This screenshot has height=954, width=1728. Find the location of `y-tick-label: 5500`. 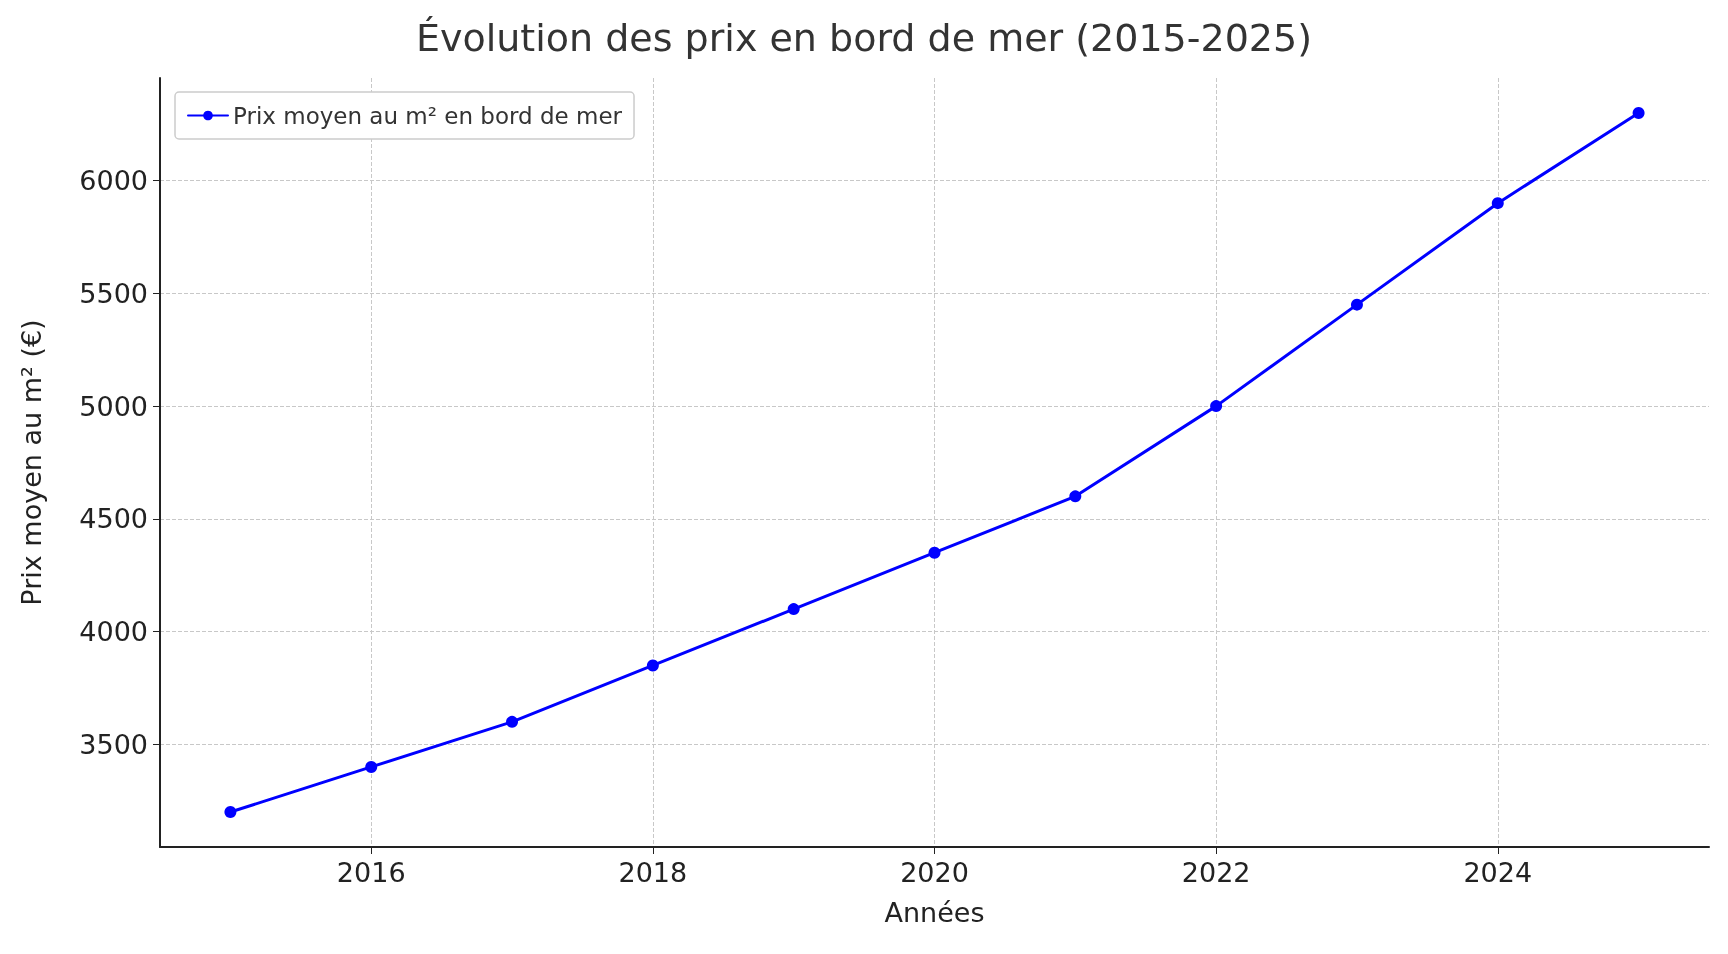

y-tick-label: 5500 is located at coordinates (113, 293).